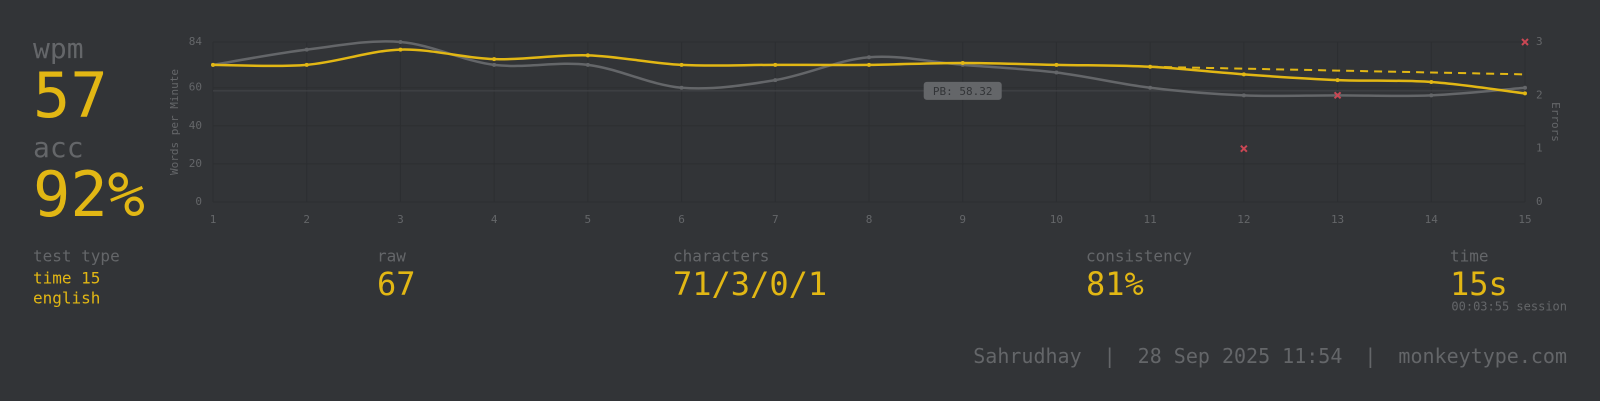  I want to click on site: monkeytype.com, so click(1482, 356).